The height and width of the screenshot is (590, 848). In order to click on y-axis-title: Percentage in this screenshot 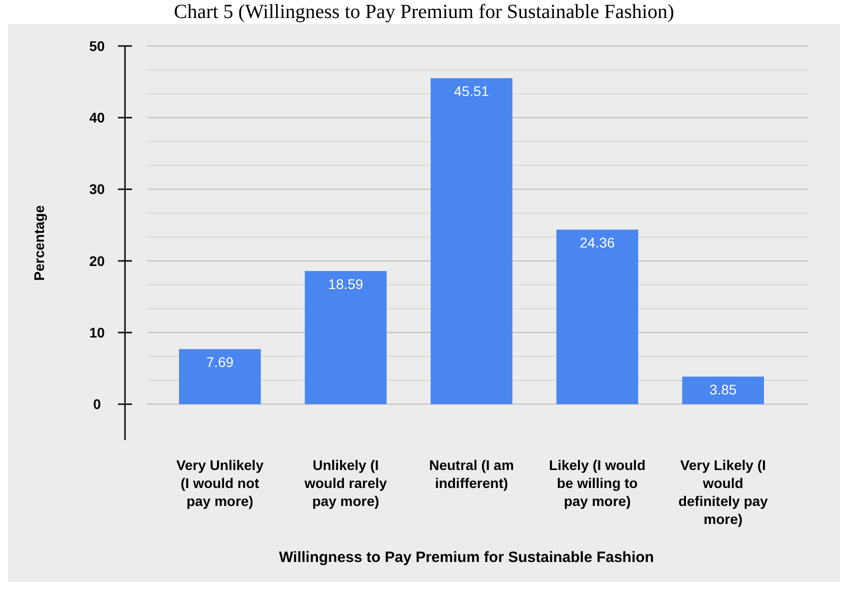, I will do `click(39, 243)`.